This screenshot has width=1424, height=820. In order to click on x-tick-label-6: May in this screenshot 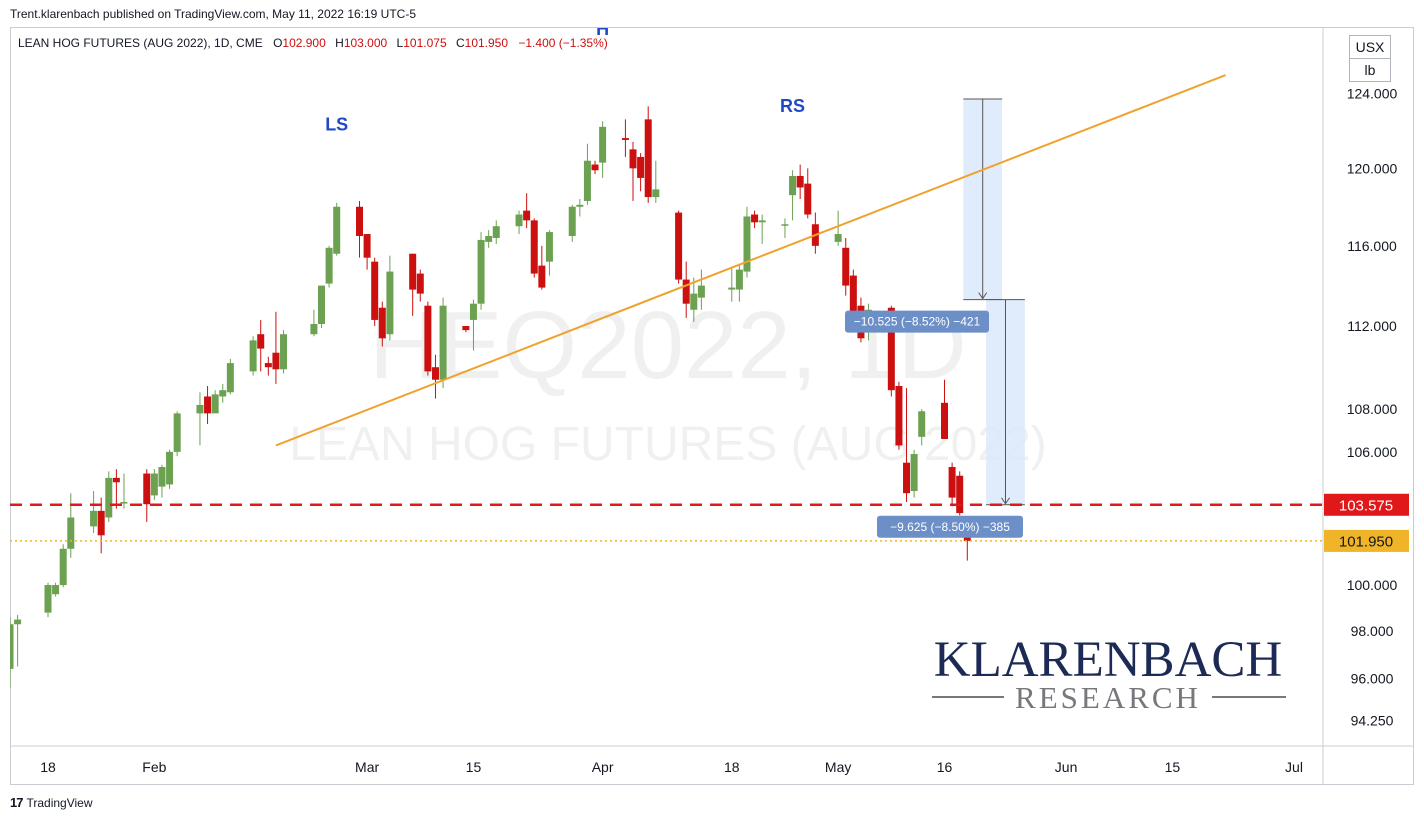, I will do `click(838, 767)`.